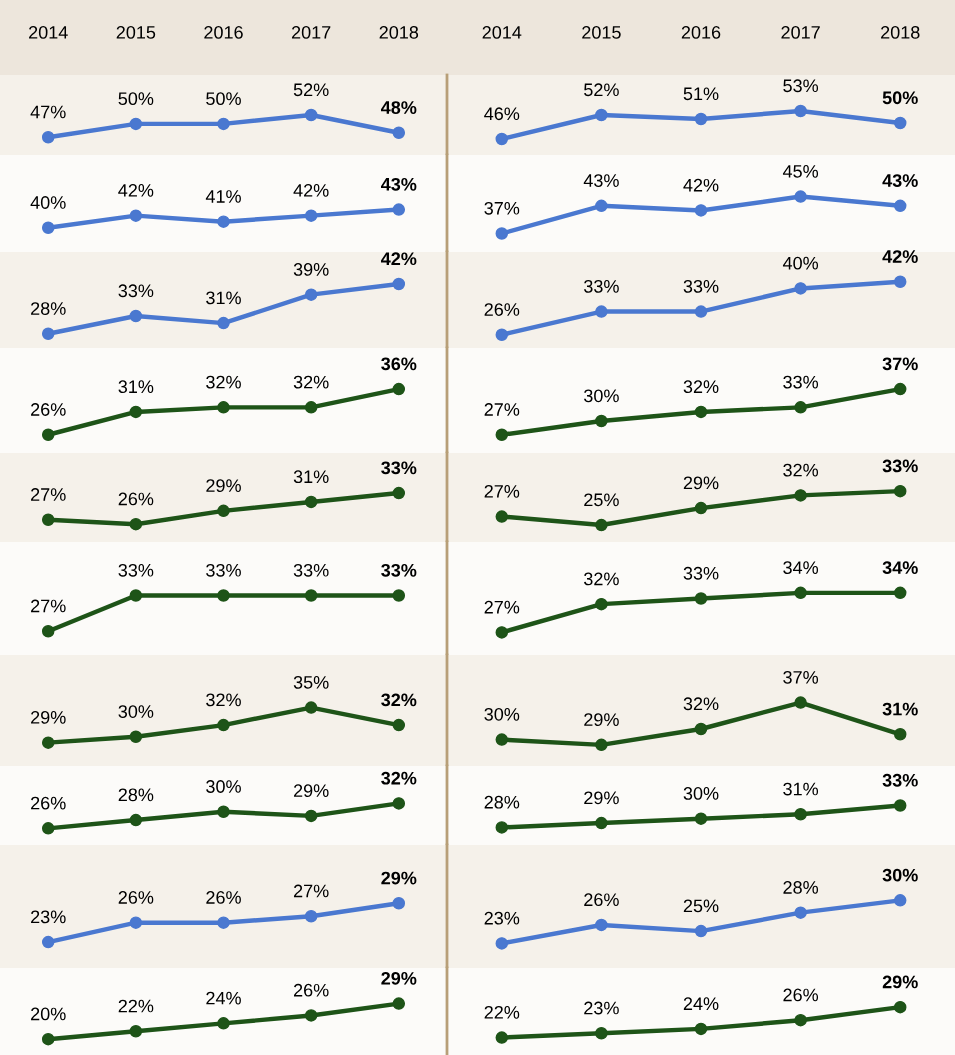  Describe the element at coordinates (800, 32) in the screenshot. I see `x-tick-label: 2017` at that location.